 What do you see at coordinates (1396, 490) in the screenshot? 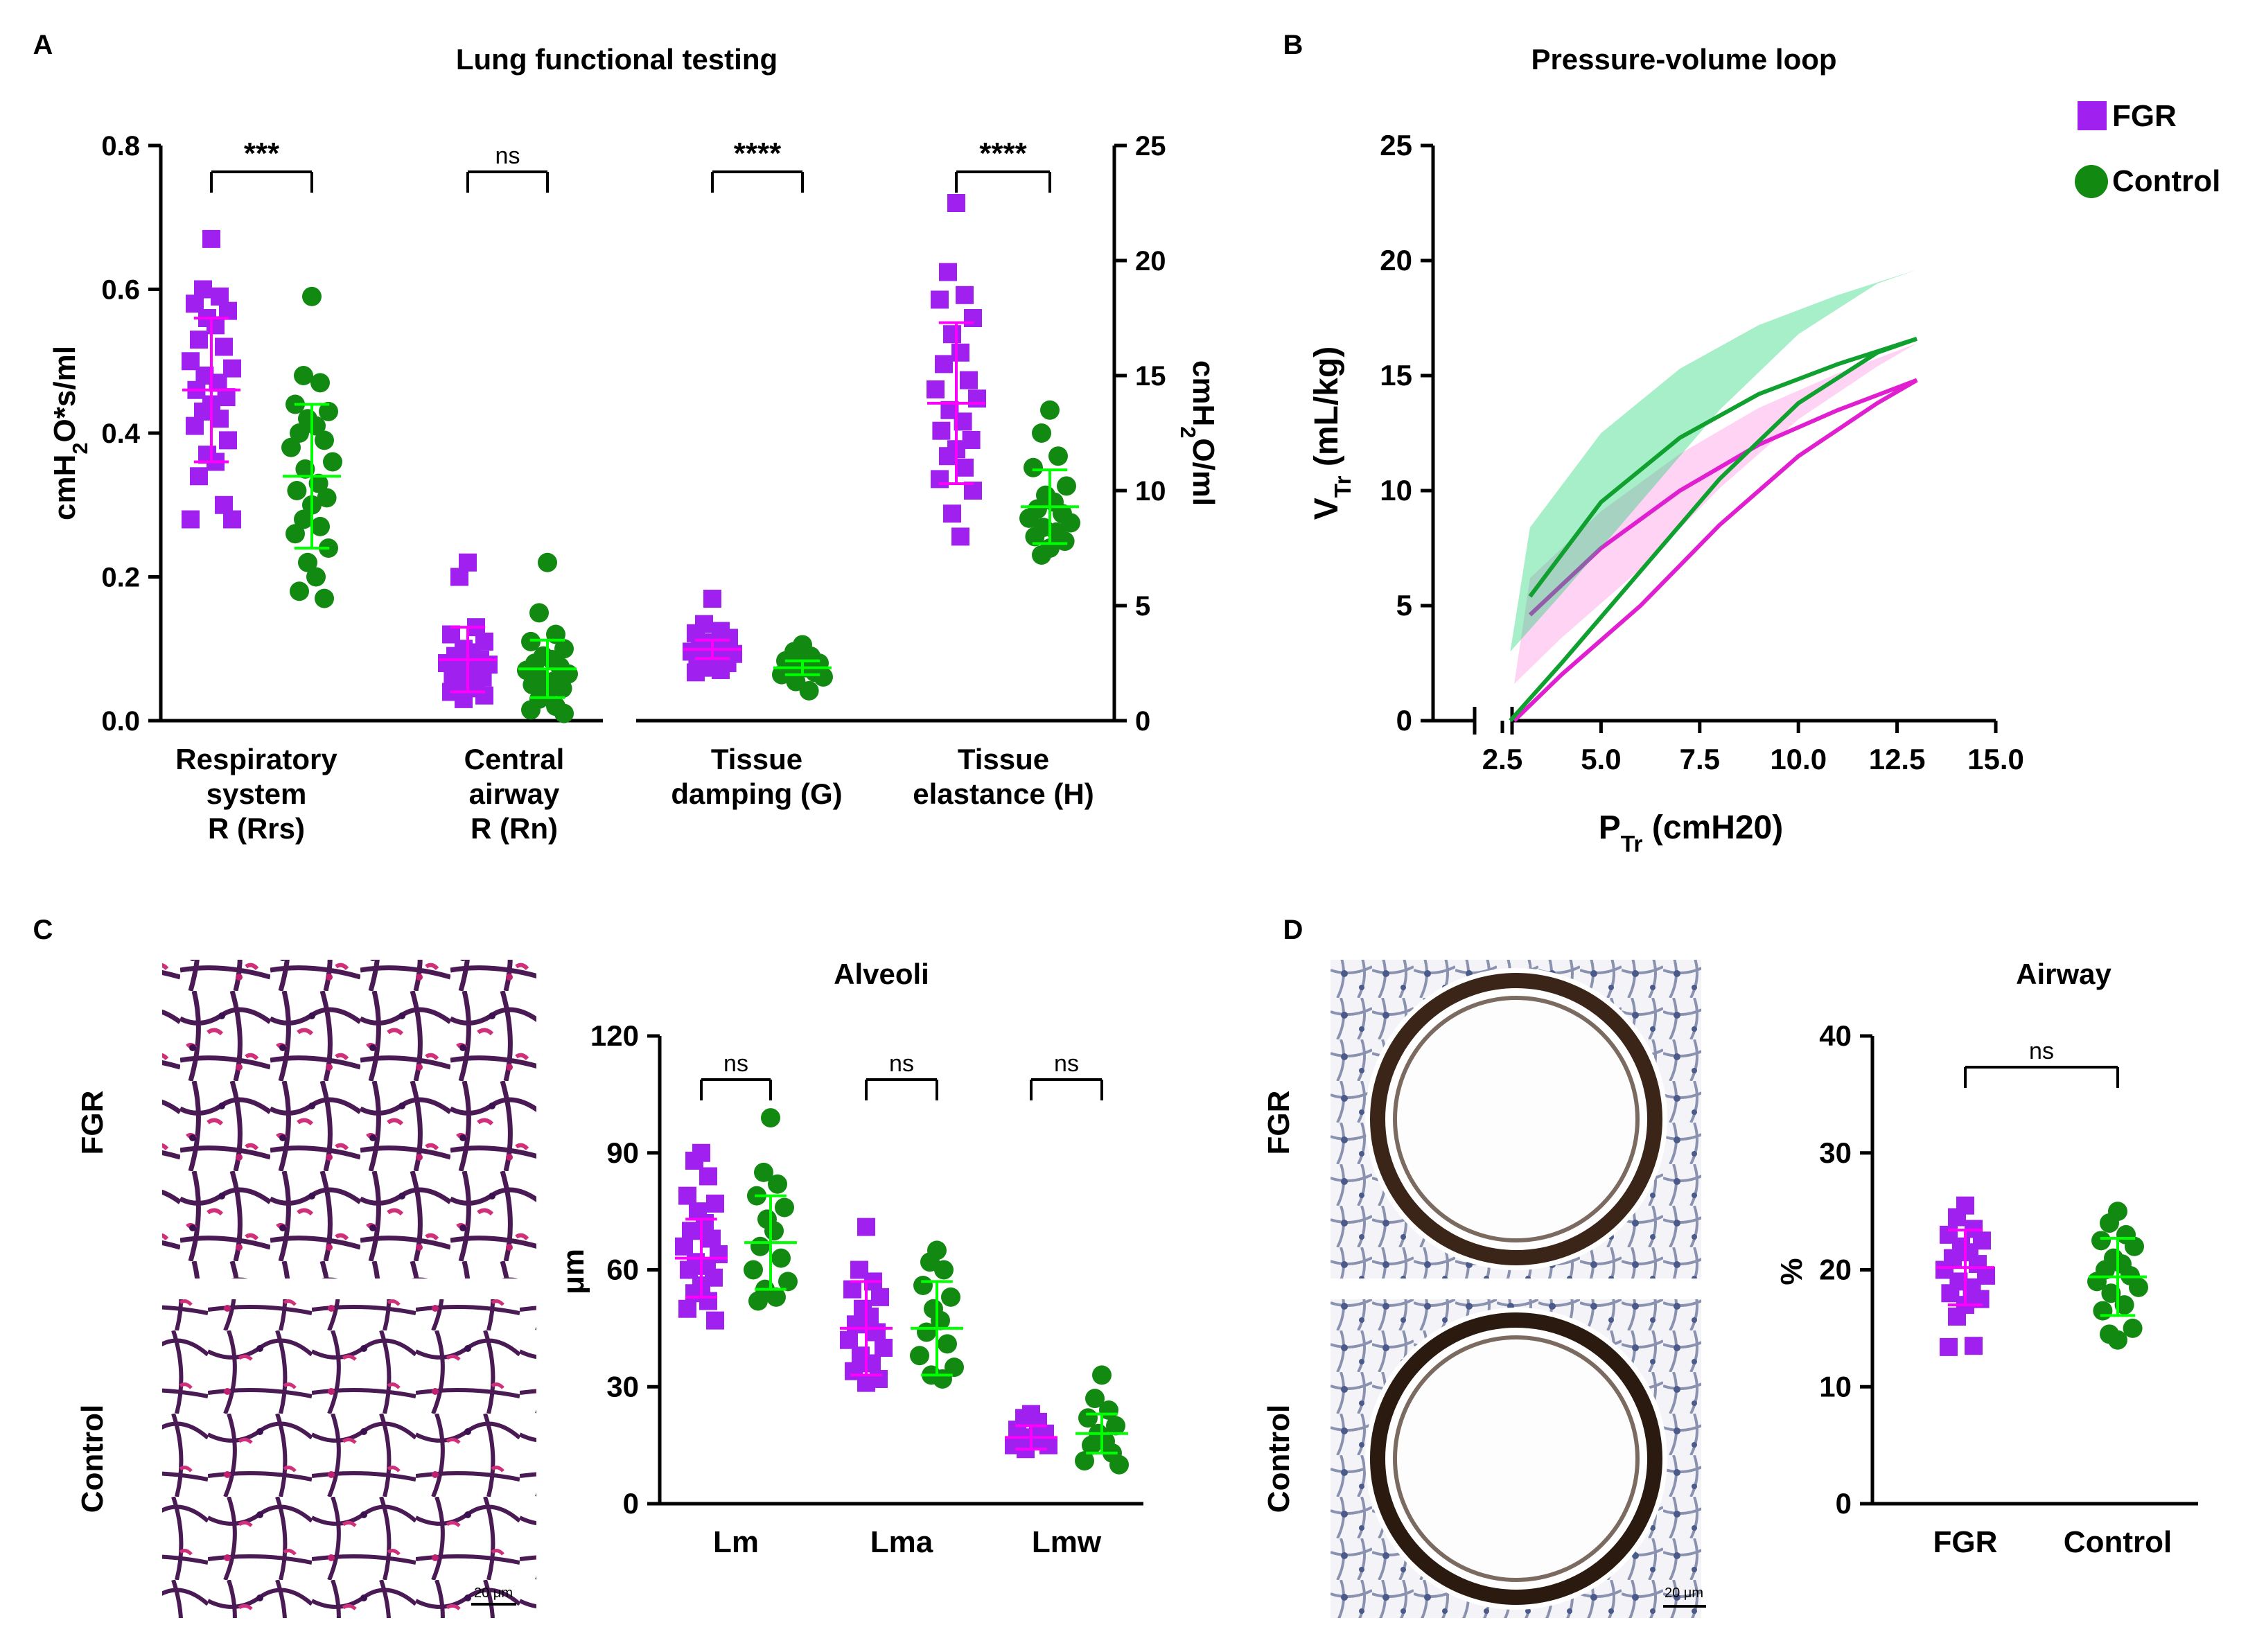
I see `pv-ytick-label: 10` at bounding box center [1396, 490].